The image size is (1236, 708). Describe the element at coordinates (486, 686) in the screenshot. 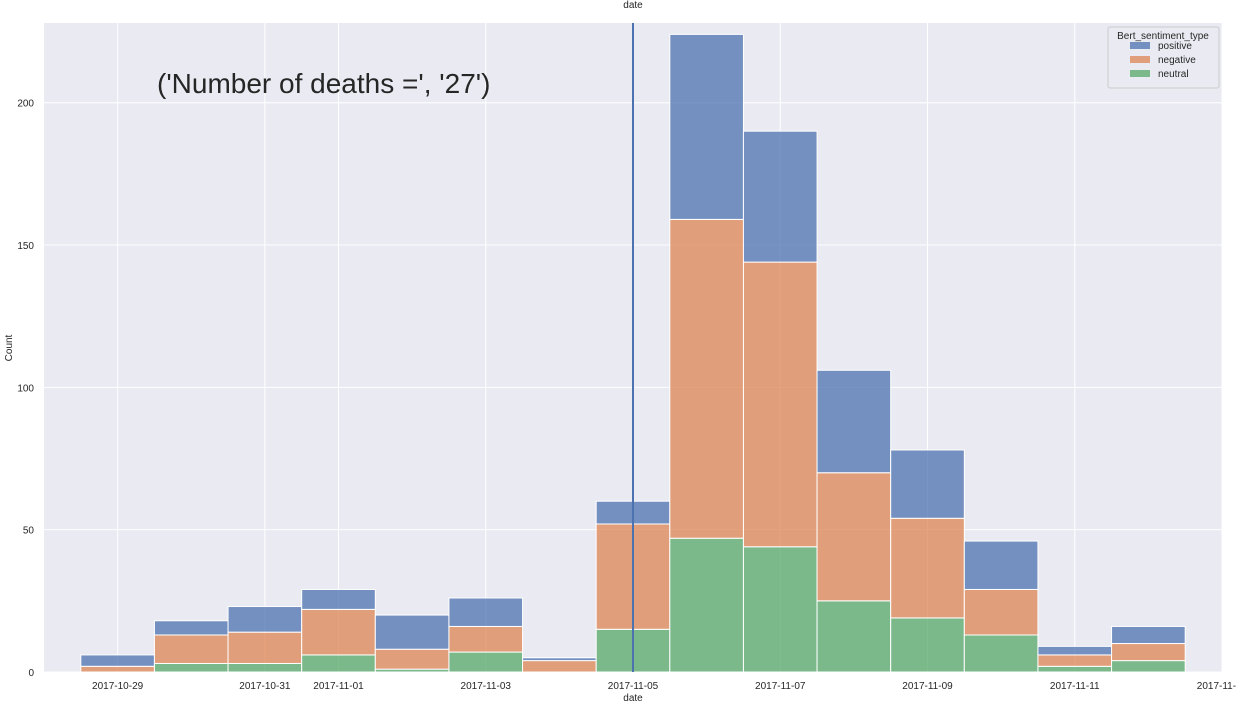

I see `x-tick-label: 2017-11-03` at that location.